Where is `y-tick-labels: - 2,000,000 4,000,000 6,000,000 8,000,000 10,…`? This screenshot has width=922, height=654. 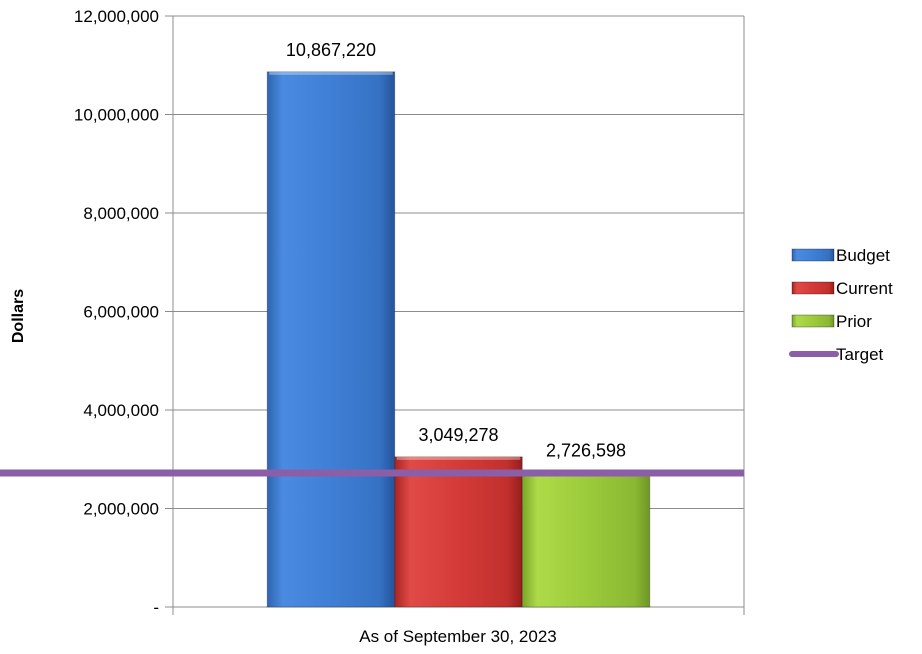
y-tick-labels: - 2,000,000 4,000,000 6,000,000 8,000,000 10,… is located at coordinates (116, 312).